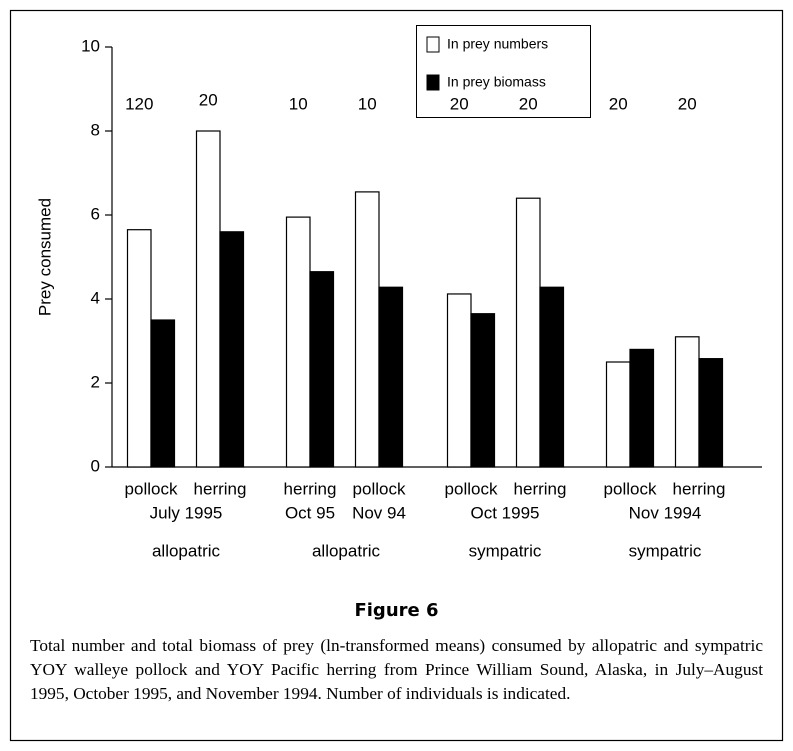  What do you see at coordinates (310, 512) in the screenshot?
I see `x-sublabel: Oct 95` at bounding box center [310, 512].